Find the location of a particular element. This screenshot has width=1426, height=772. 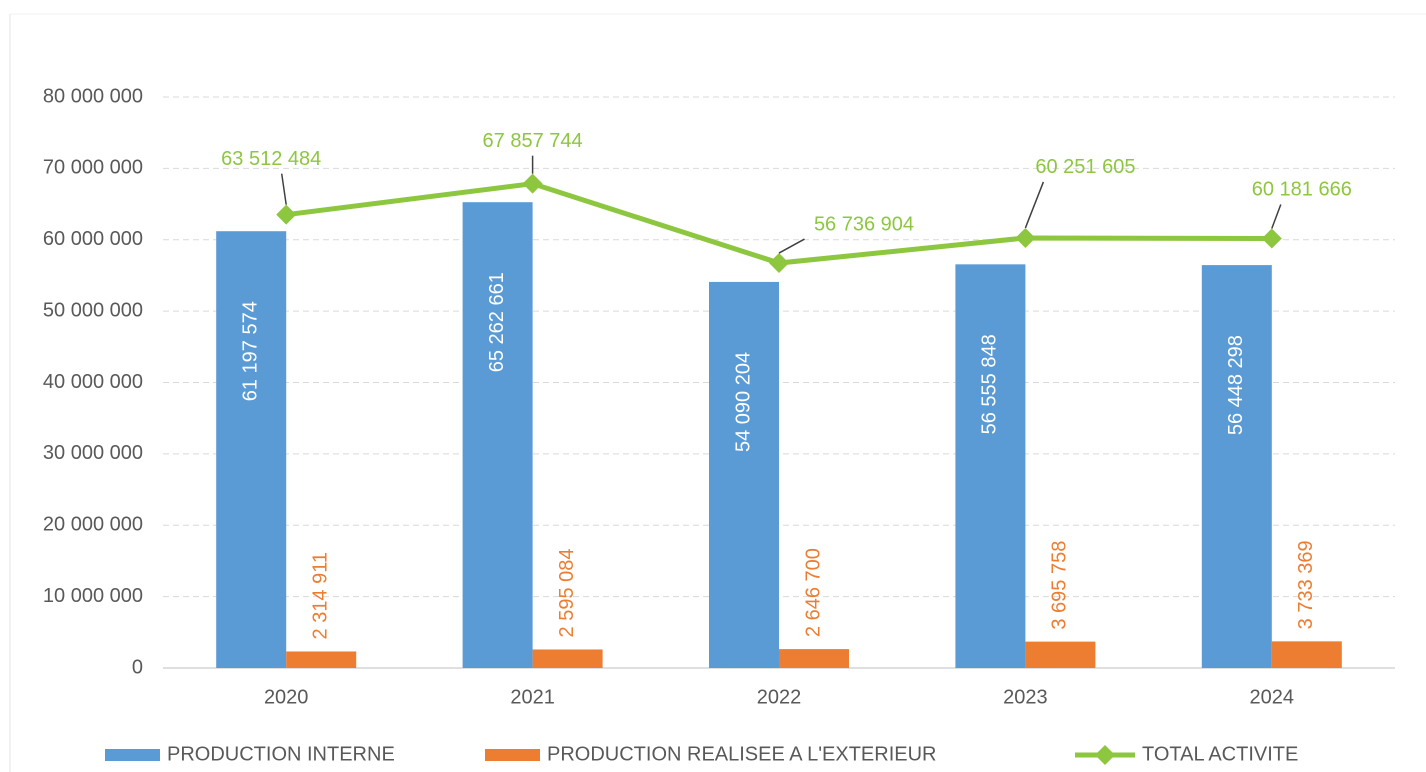

x-tick-label: 2020 is located at coordinates (286, 697).